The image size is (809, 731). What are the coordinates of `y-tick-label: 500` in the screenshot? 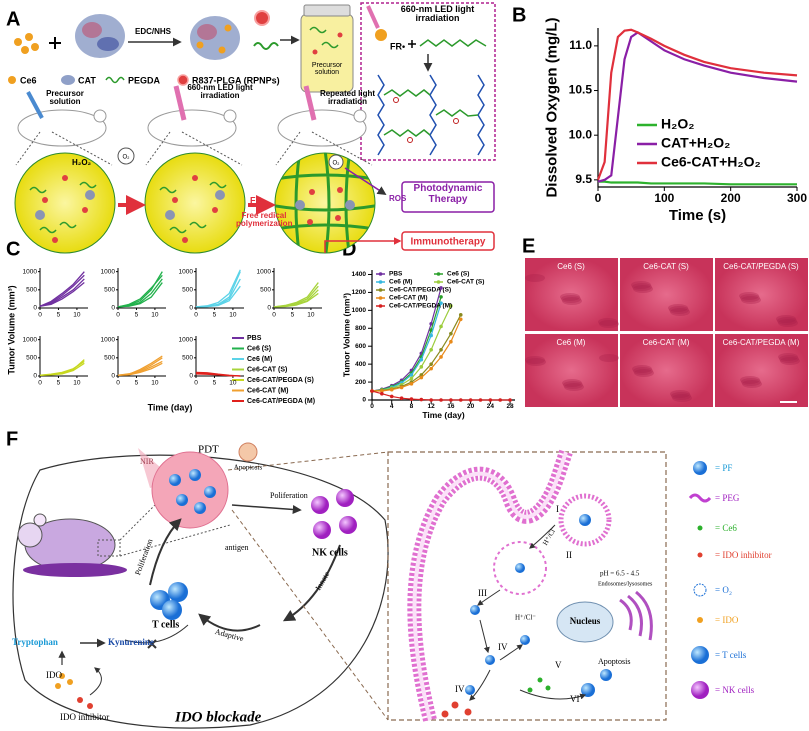 It's located at (187, 290).